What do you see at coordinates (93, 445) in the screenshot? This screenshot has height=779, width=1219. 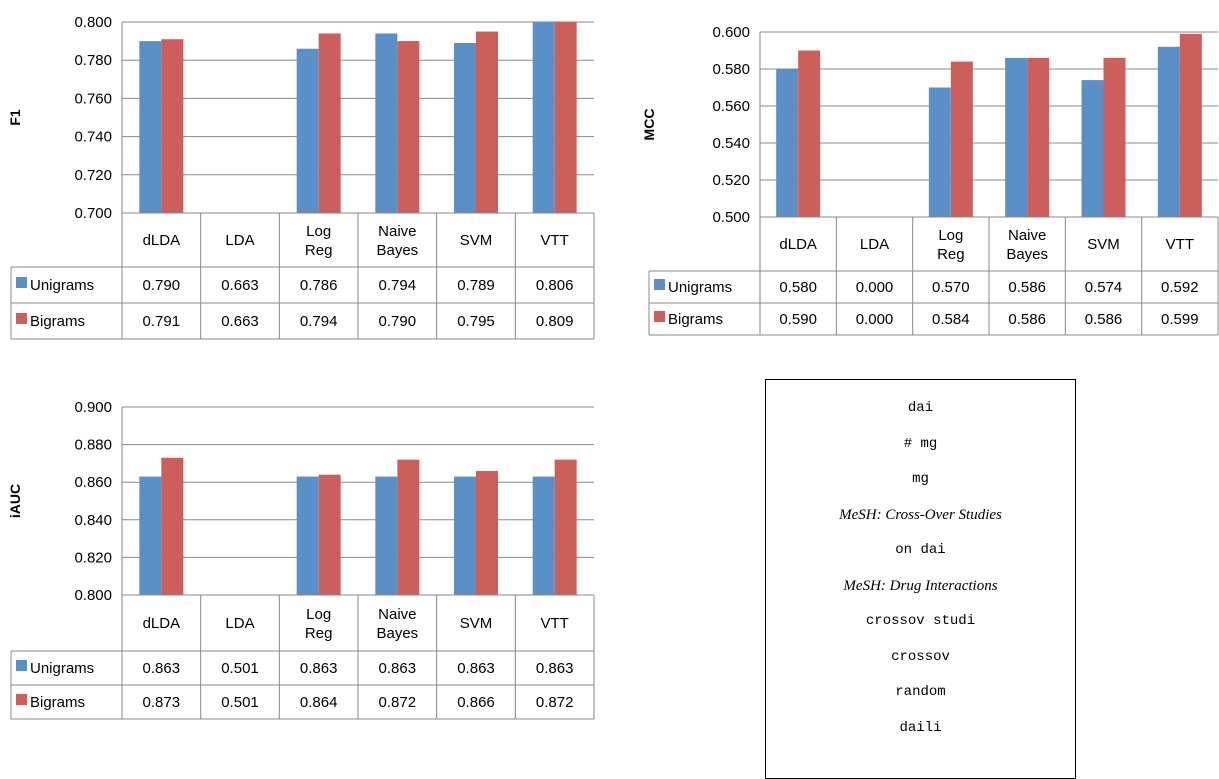 I see `y-tick-label: 0.880` at bounding box center [93, 445].